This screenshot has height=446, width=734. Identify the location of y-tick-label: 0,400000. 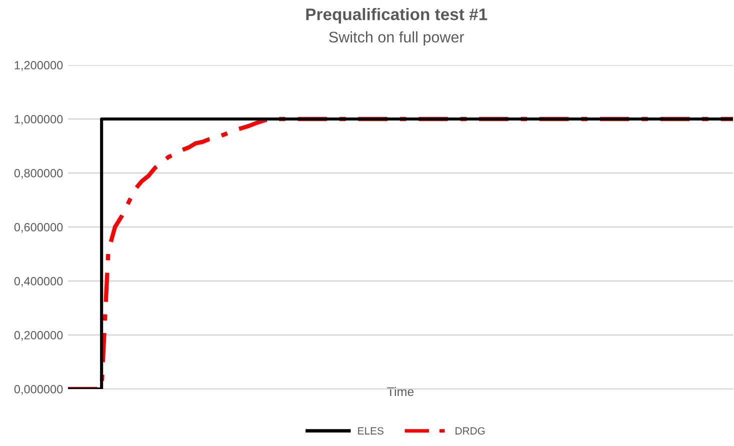
(38, 282).